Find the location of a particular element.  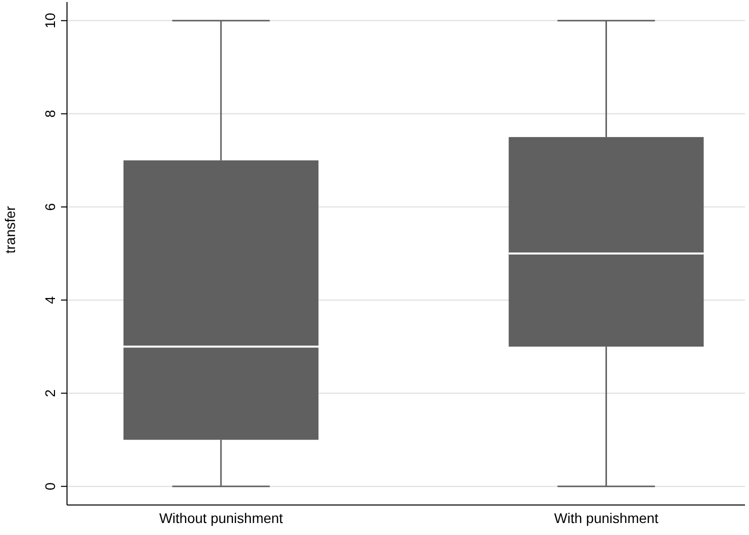

x-tick-label: With punishment is located at coordinates (606, 518).